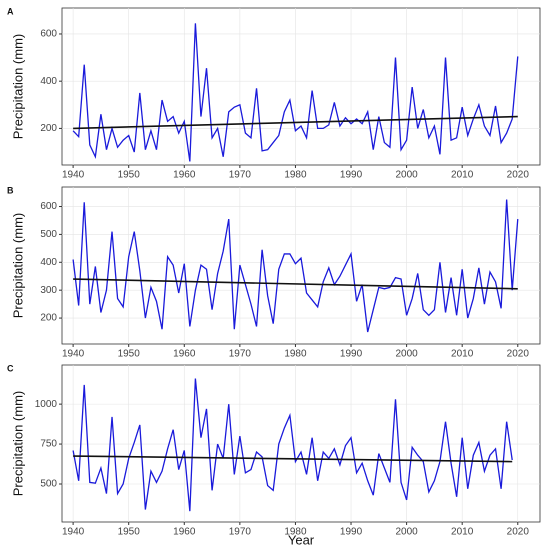 Image resolution: width=550 pixels, height=550 pixels. What do you see at coordinates (10, 368) in the screenshot?
I see `panel-label: C` at bounding box center [10, 368].